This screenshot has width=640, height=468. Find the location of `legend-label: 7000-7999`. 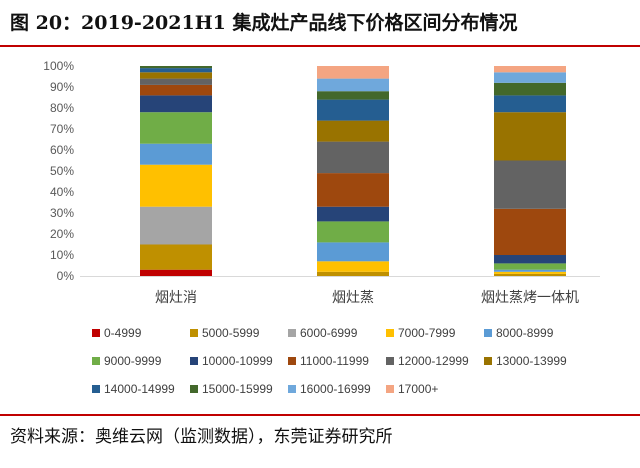

legend-label: 7000-7999 is located at coordinates (427, 333).